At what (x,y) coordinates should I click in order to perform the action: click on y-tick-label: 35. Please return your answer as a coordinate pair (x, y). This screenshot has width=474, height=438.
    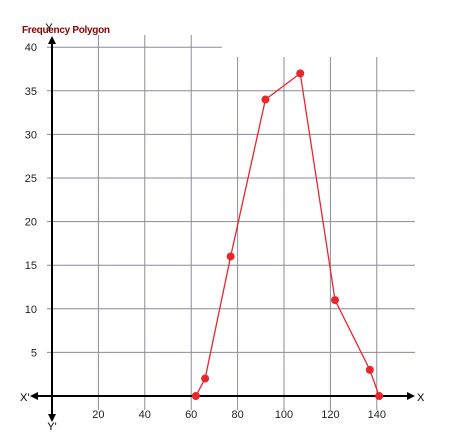
    Looking at the image, I should click on (31, 92).